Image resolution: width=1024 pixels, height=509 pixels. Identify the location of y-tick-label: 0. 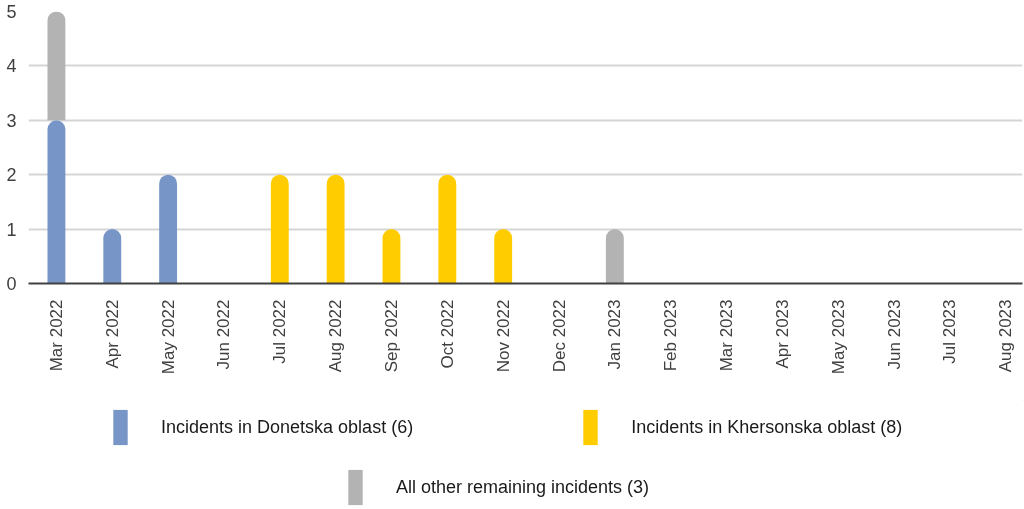
(11, 284).